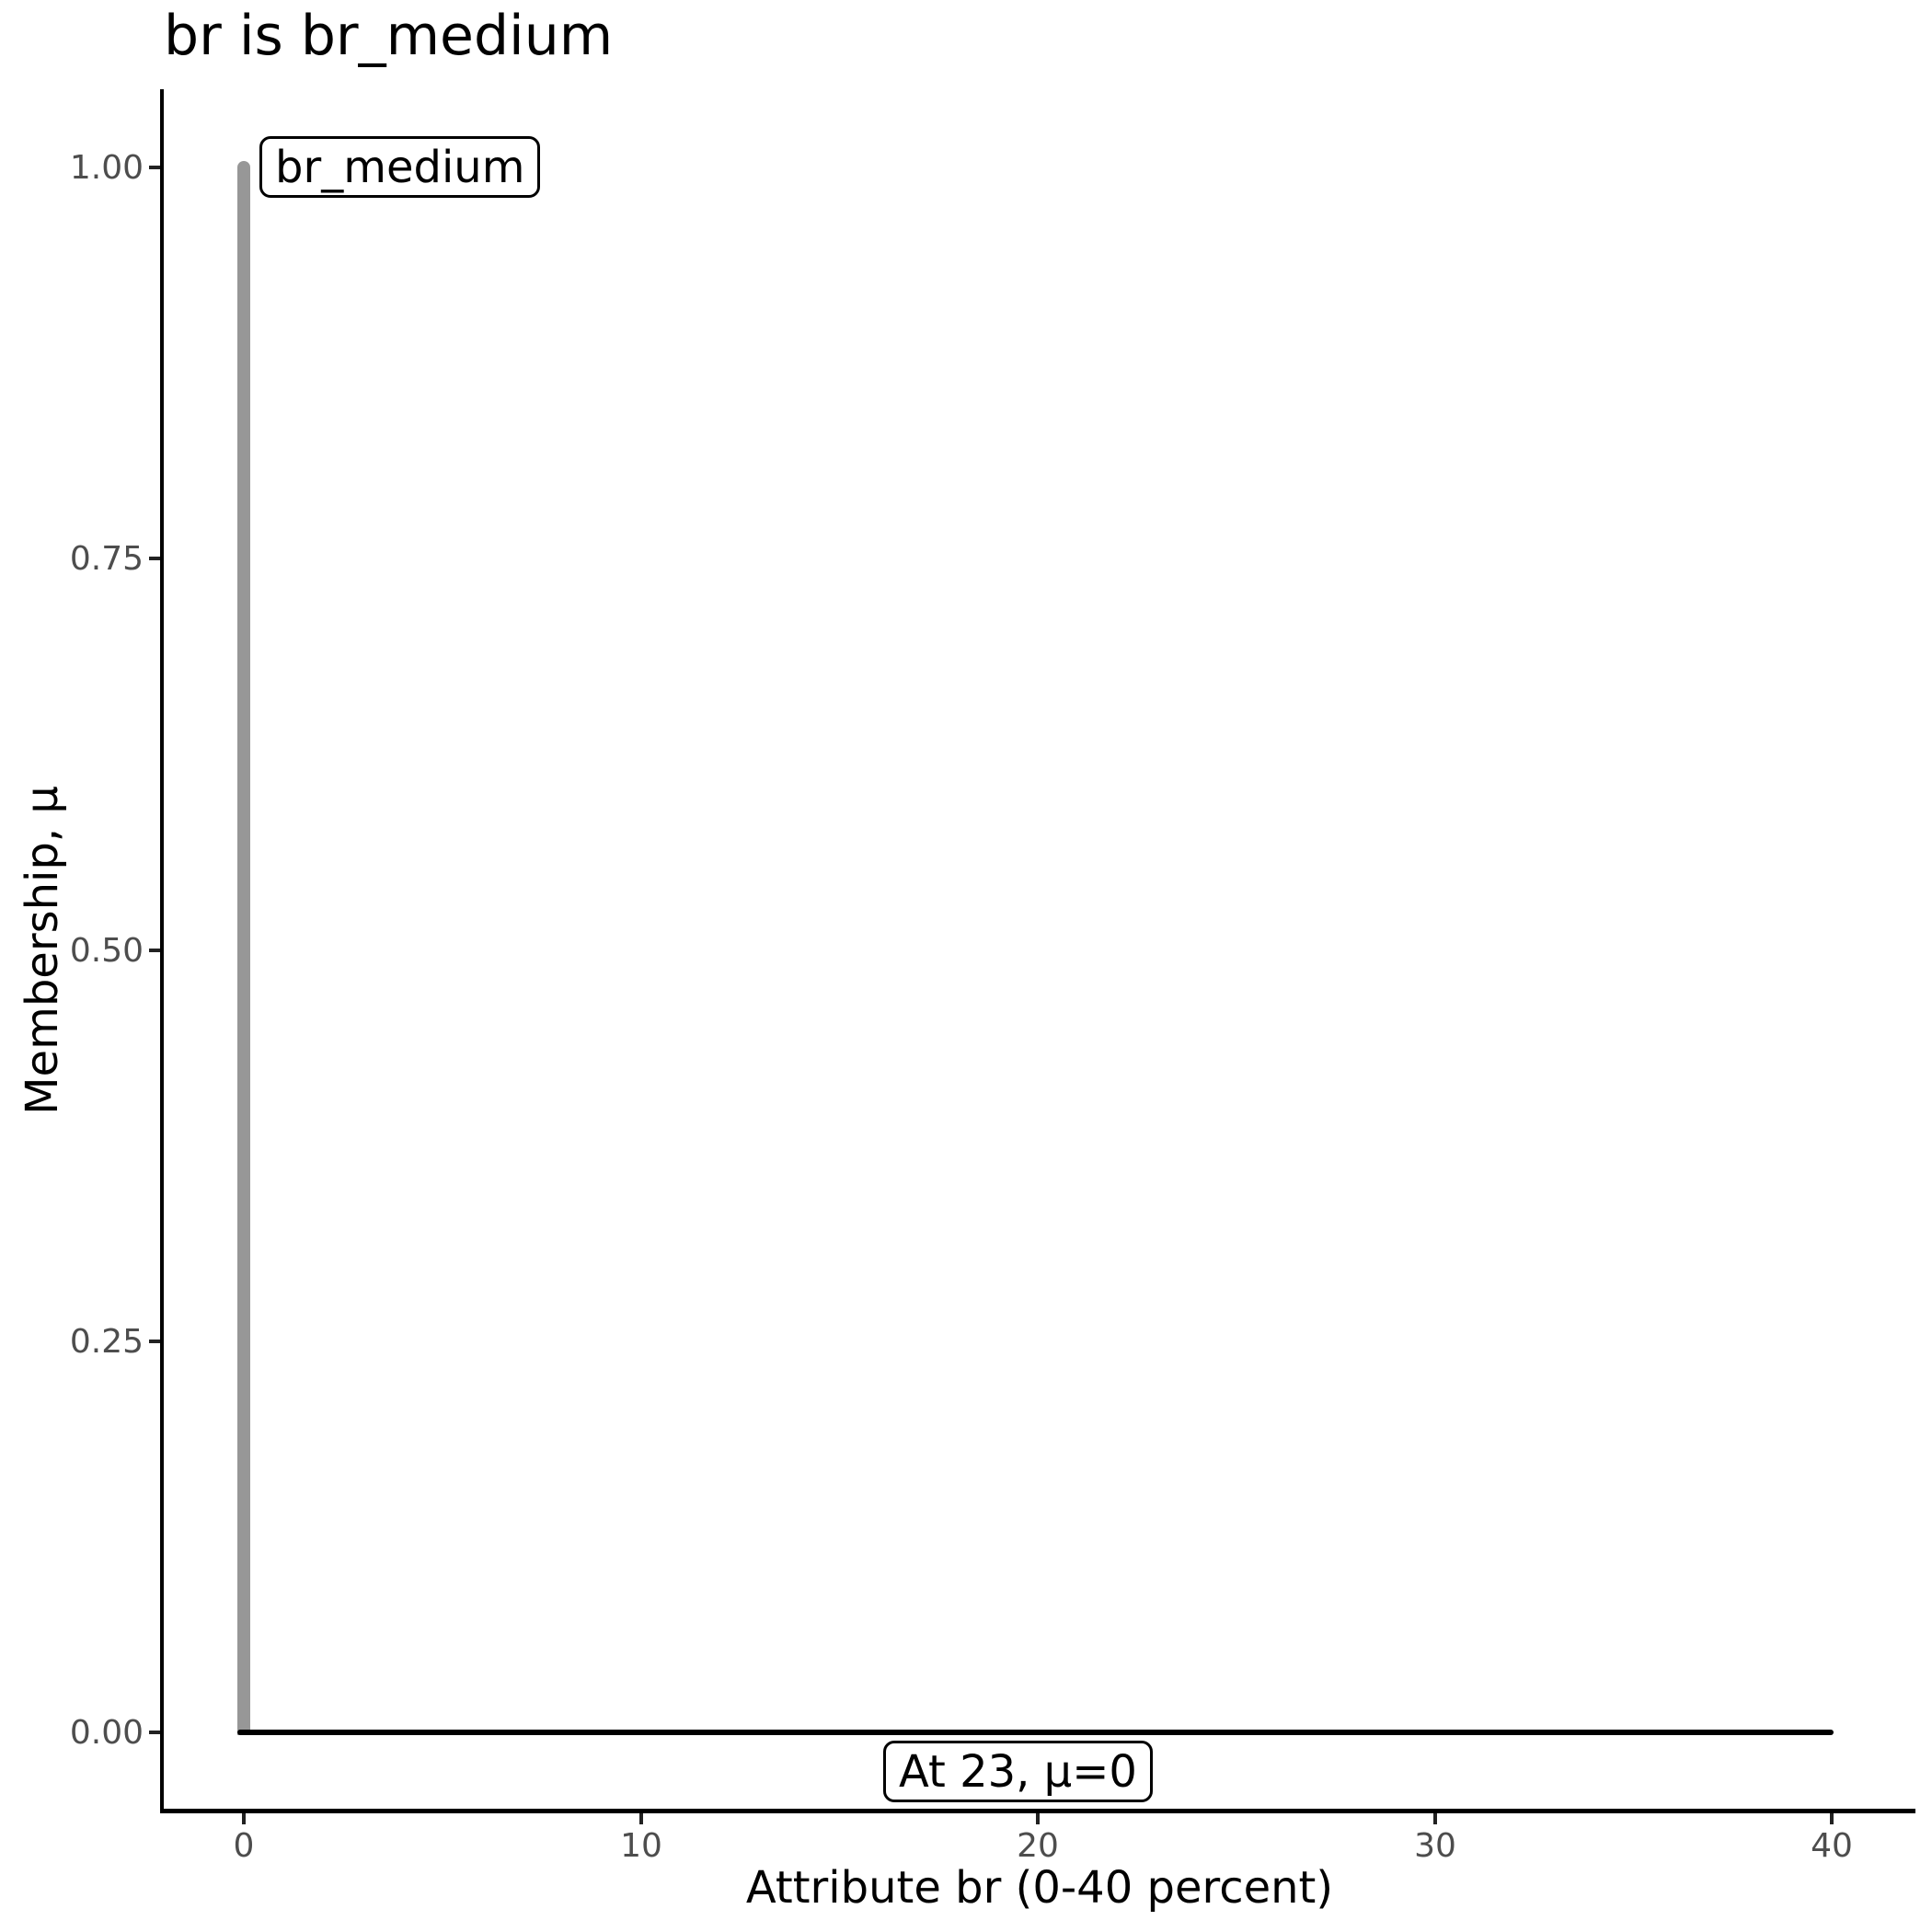  I want to click on x-tick-label: 20, so click(1038, 1846).